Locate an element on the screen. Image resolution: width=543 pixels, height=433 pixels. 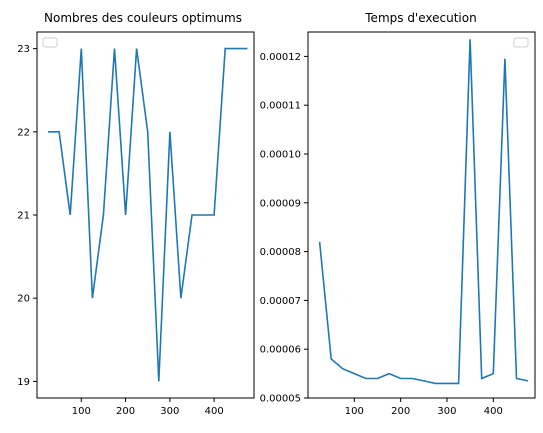
chart-title: Nombres des couleurs optimums is located at coordinates (143, 18).